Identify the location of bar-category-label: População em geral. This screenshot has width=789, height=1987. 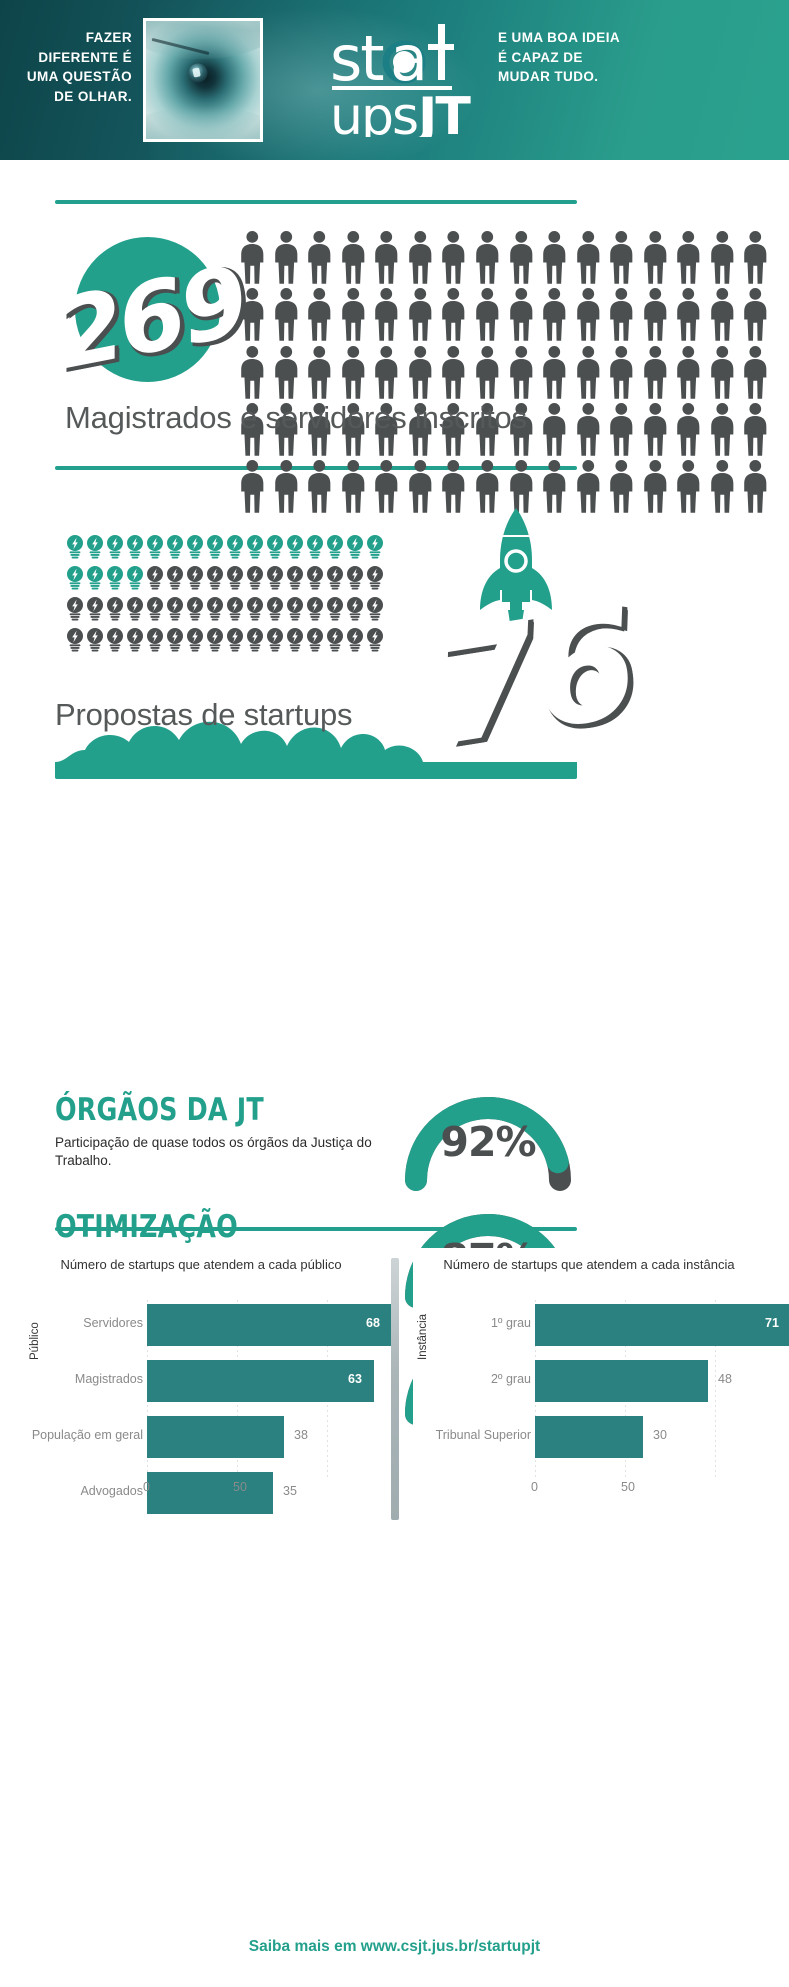
(87, 1435).